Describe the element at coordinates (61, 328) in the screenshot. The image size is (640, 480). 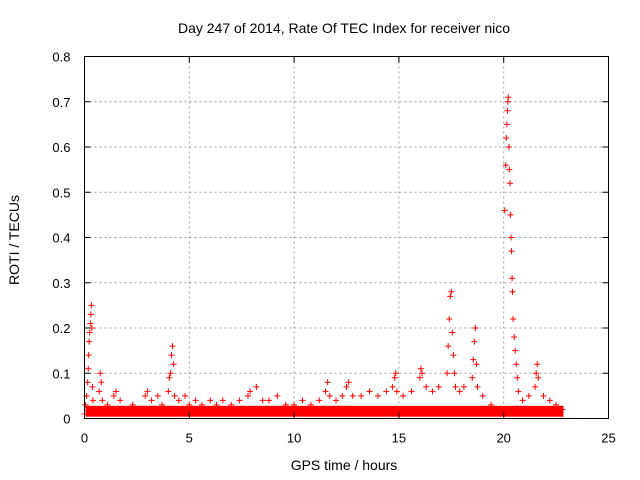
I see `y-tick-label: 0.2` at that location.